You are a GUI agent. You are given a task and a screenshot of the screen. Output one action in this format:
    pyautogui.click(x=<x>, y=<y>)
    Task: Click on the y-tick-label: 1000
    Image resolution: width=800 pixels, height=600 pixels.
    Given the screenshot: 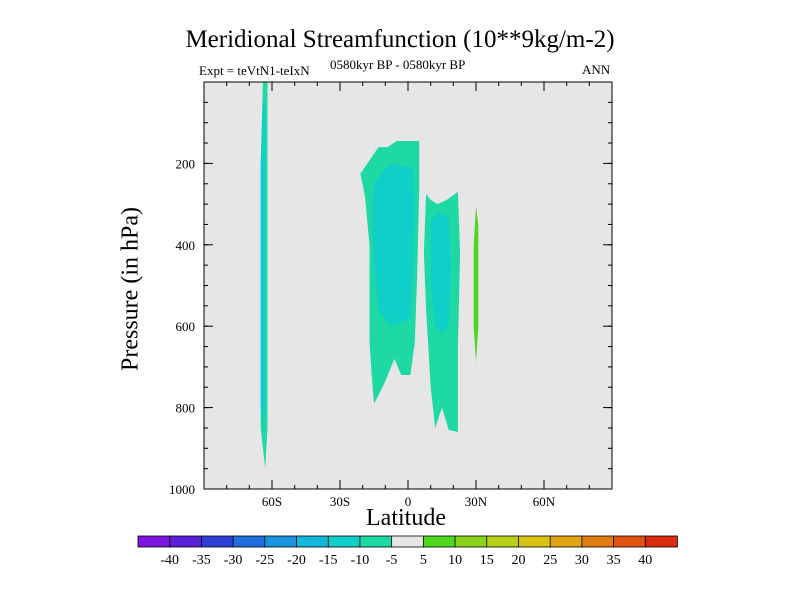 What is the action you would take?
    pyautogui.click(x=182, y=489)
    